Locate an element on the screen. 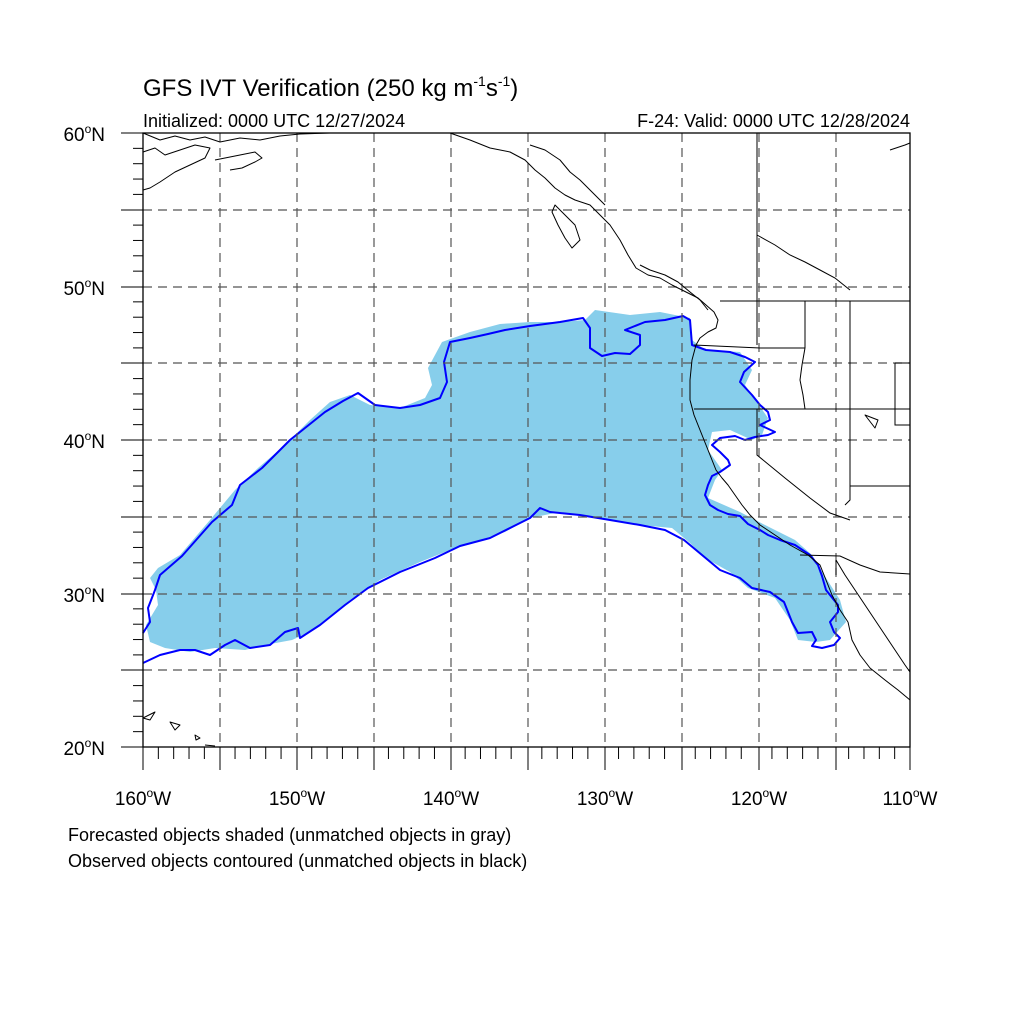 The image size is (1024, 1024). latitude-labels: 60oN 50oN 40oN 30oN 20oN is located at coordinates (84, 441).